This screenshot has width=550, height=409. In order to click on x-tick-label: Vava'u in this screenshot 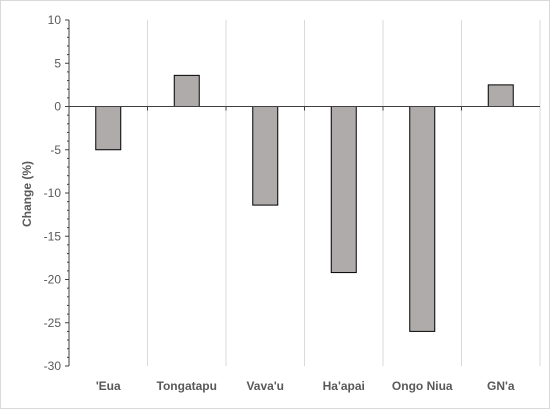, I will do `click(265, 386)`.